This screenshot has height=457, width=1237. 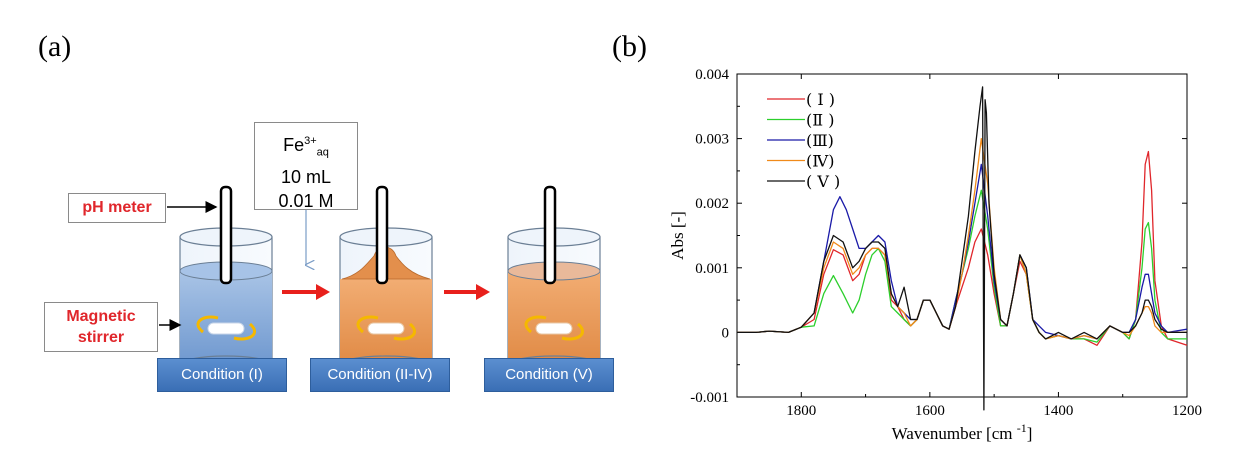 What do you see at coordinates (820, 161) in the screenshot?
I see `legend-label-4: (Ⅳ)` at bounding box center [820, 161].